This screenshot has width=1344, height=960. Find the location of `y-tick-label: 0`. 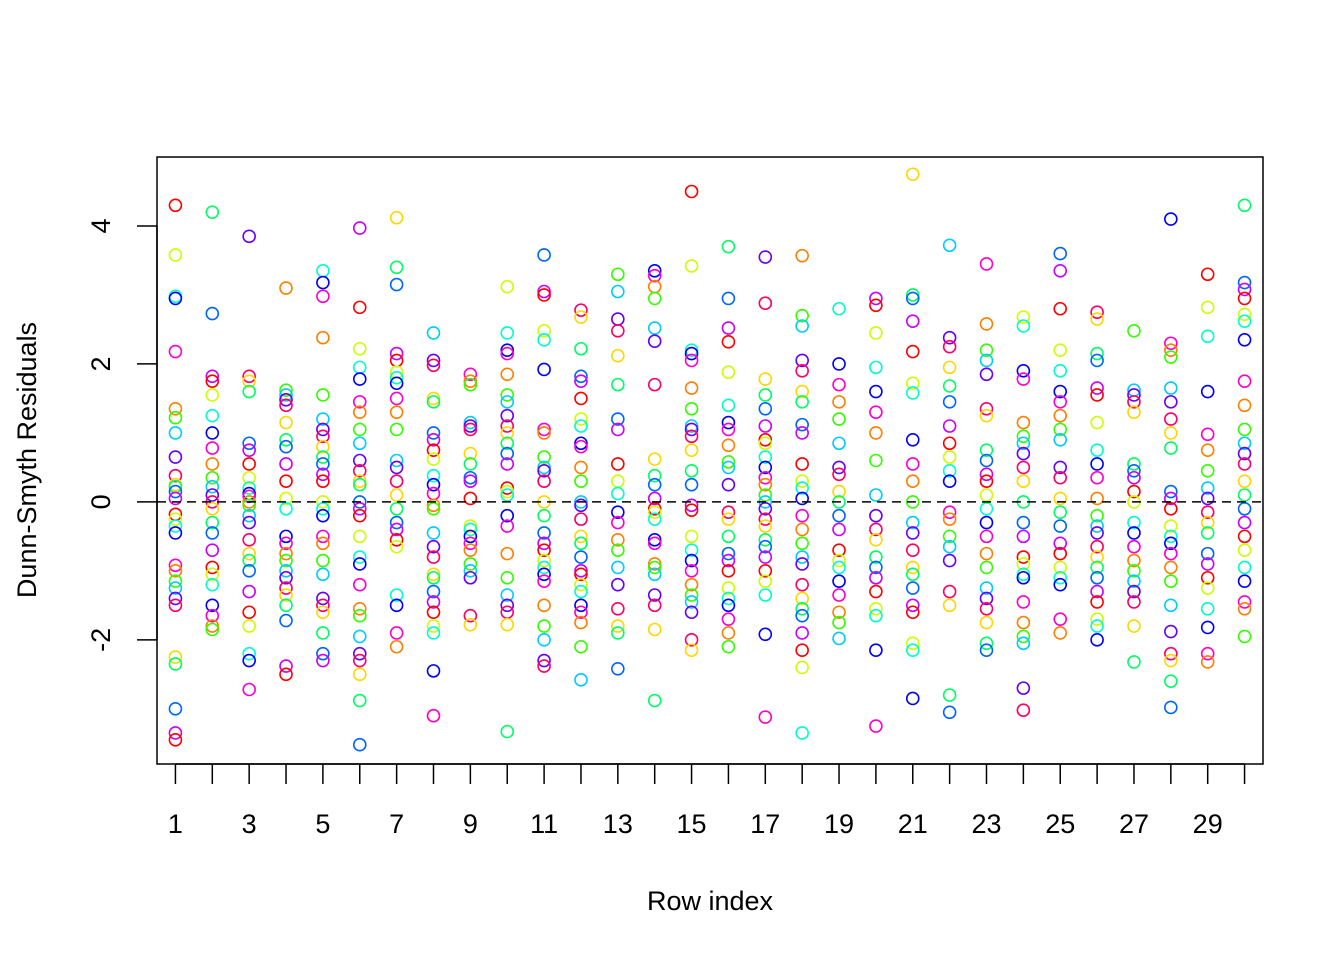

y-tick-label: 0 is located at coordinates (101, 501).